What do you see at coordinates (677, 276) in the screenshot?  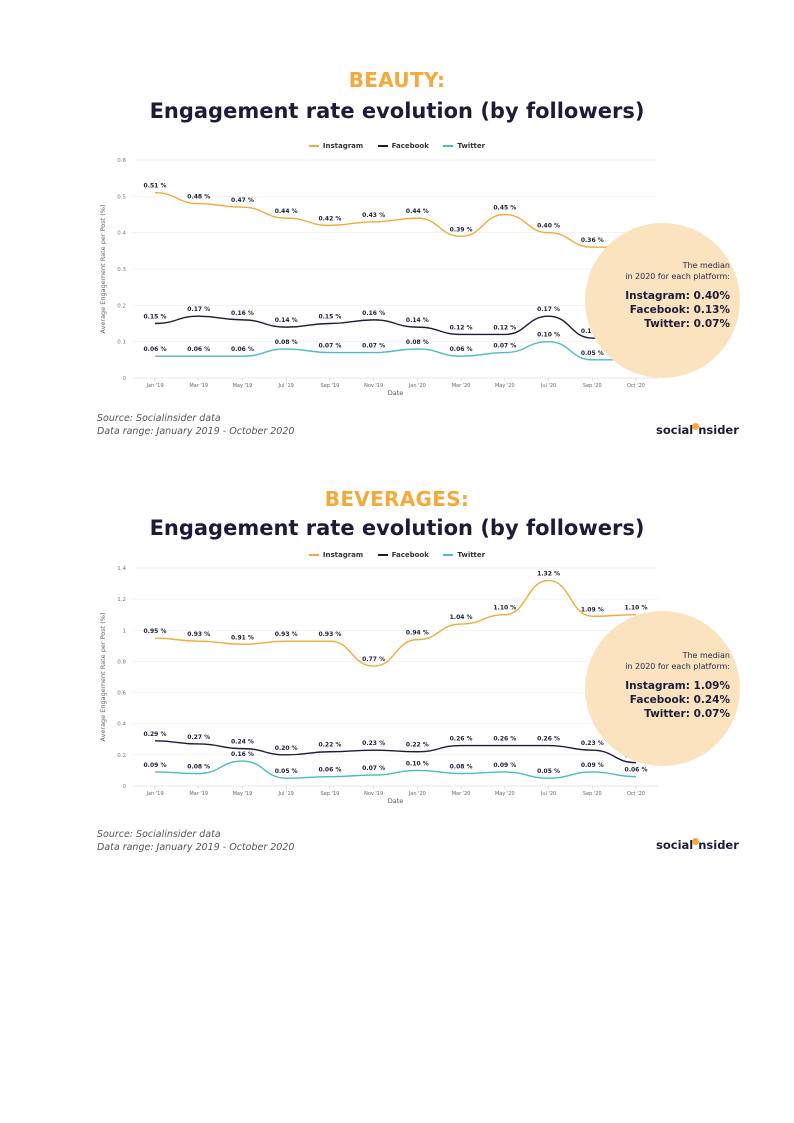 I see `median-intro-line2: in 2020 for each platform:` at bounding box center [677, 276].